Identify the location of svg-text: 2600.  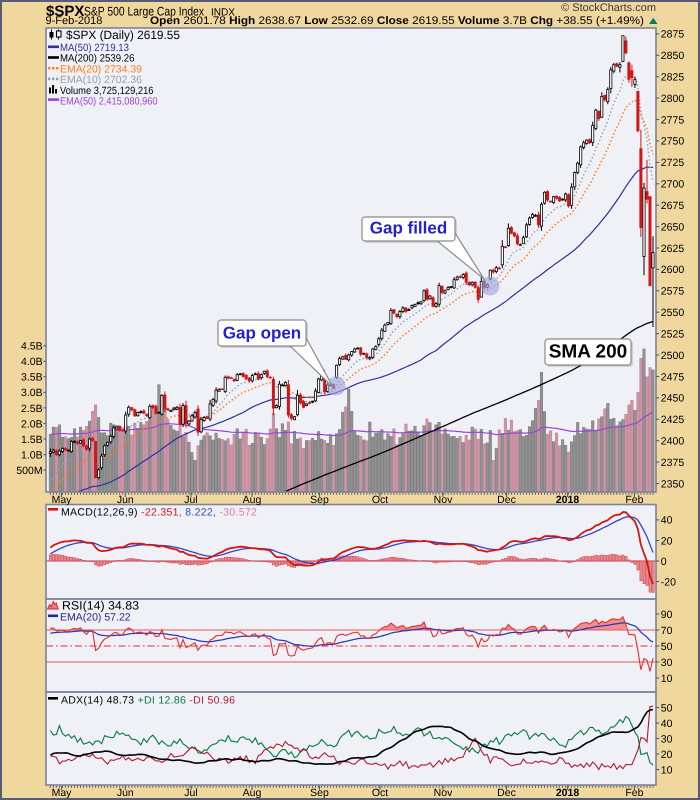
(673, 270).